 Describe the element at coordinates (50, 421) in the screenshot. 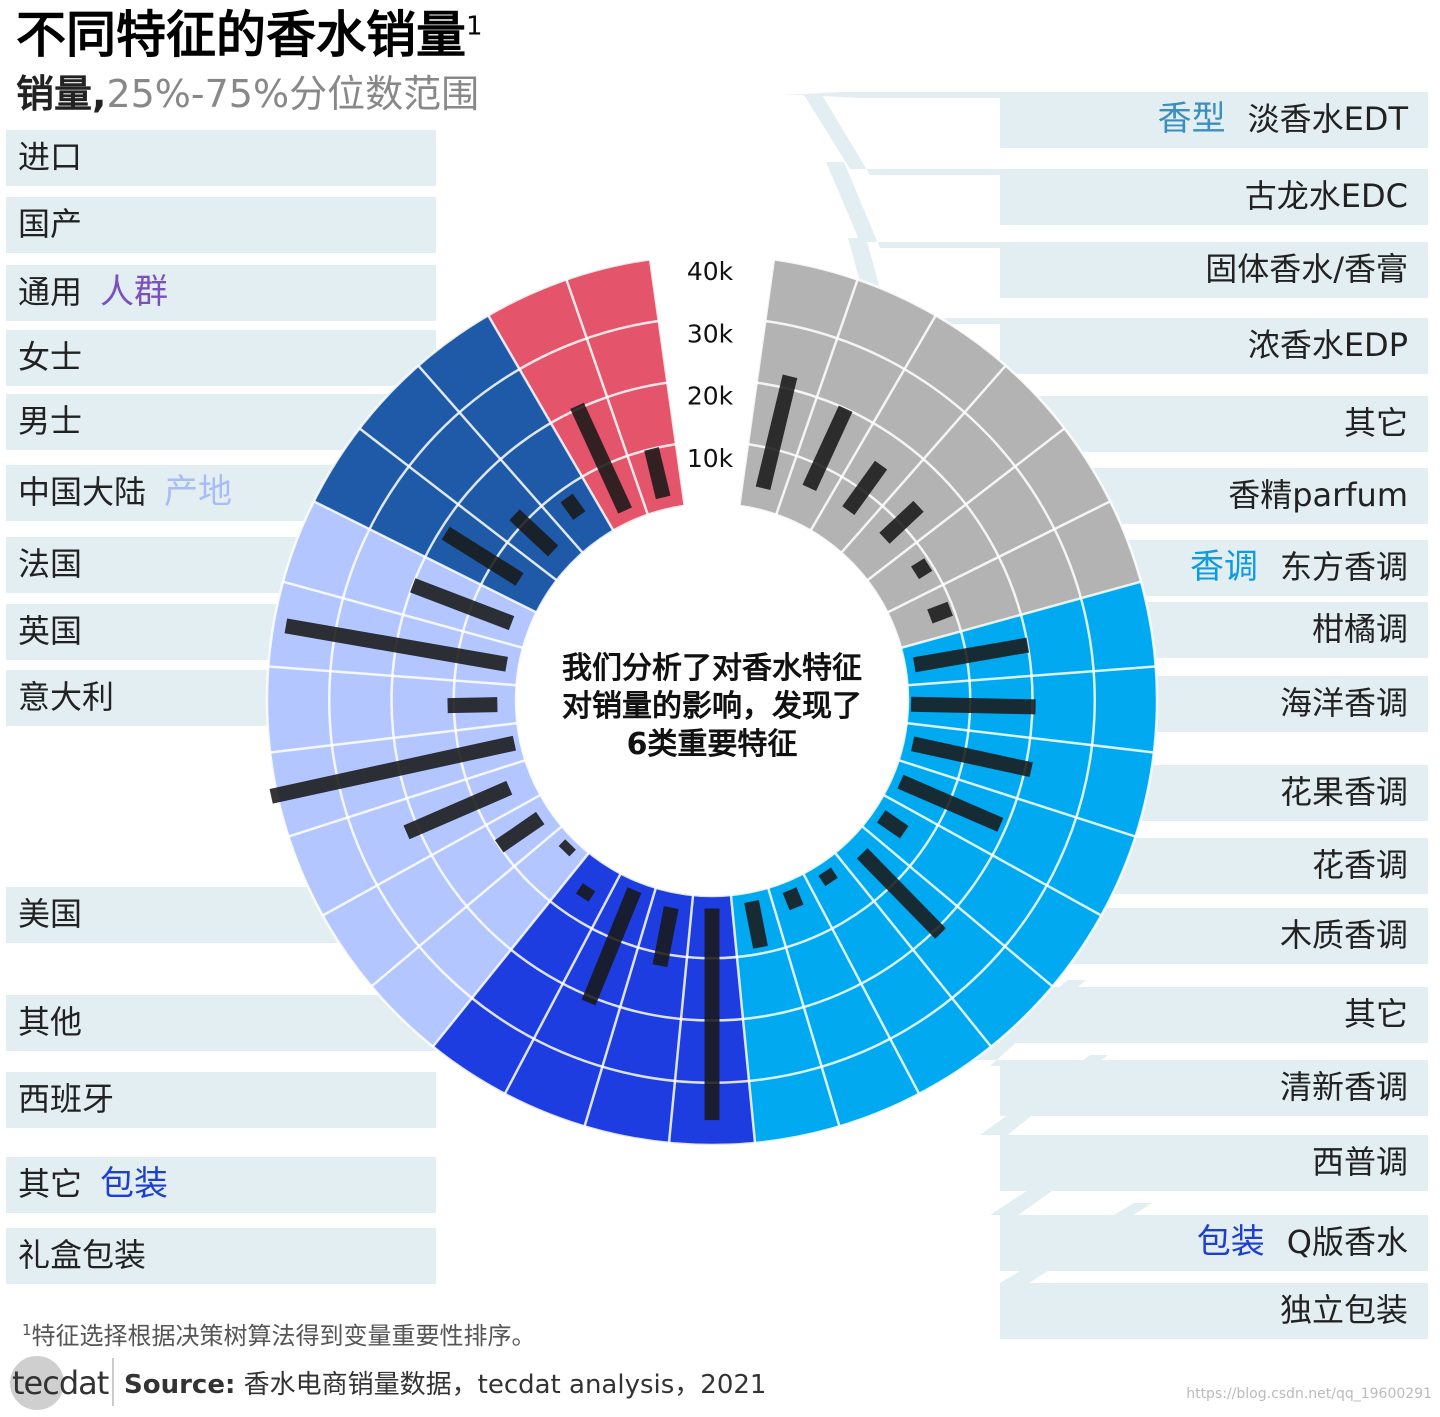

I see `category-label: 男士` at that location.